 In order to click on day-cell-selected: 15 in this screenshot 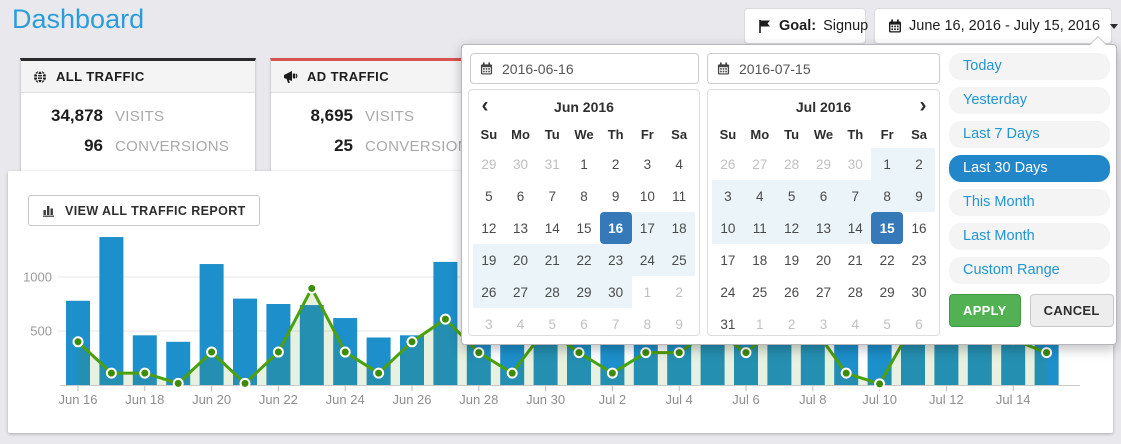, I will do `click(887, 228)`.